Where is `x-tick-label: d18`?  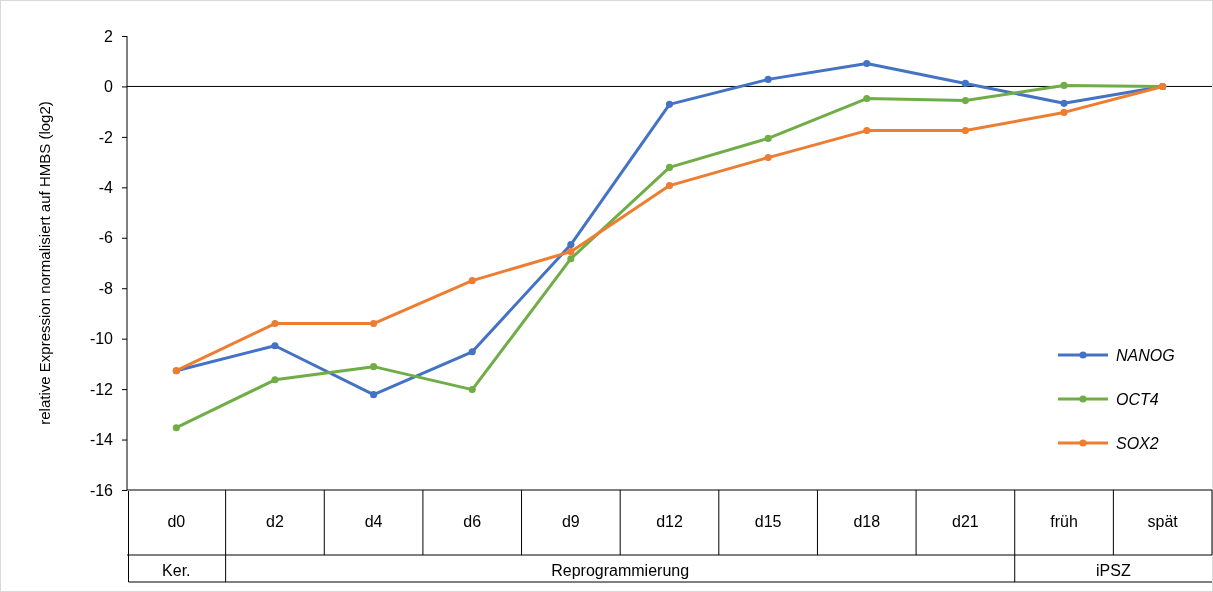
x-tick-label: d18 is located at coordinates (867, 521).